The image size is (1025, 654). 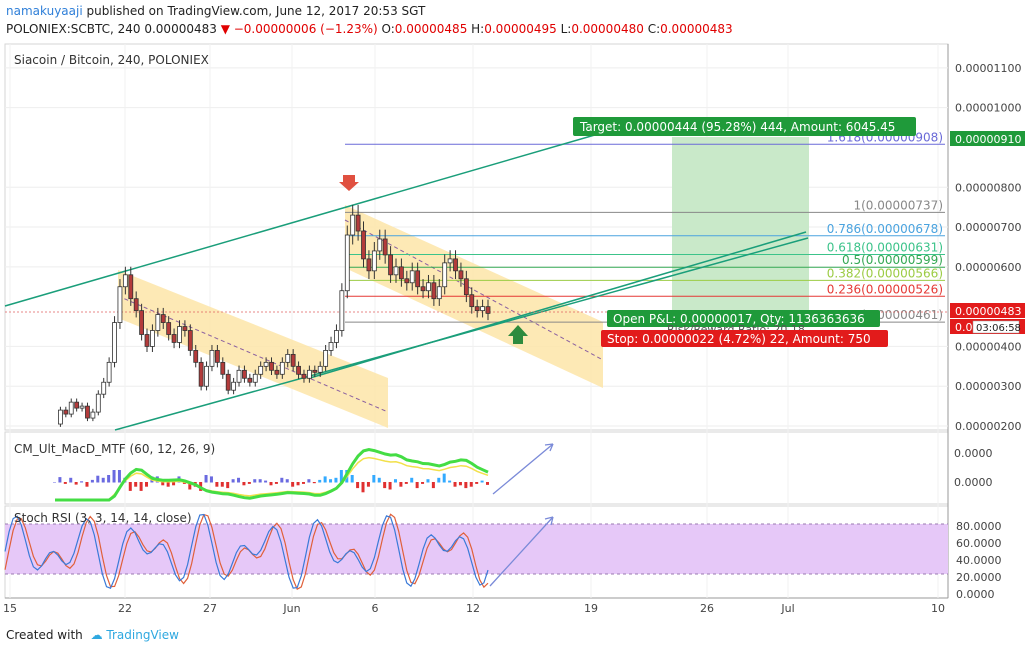 I want to click on tradingview-logo: ☁ TradingView, so click(x=134, y=635).